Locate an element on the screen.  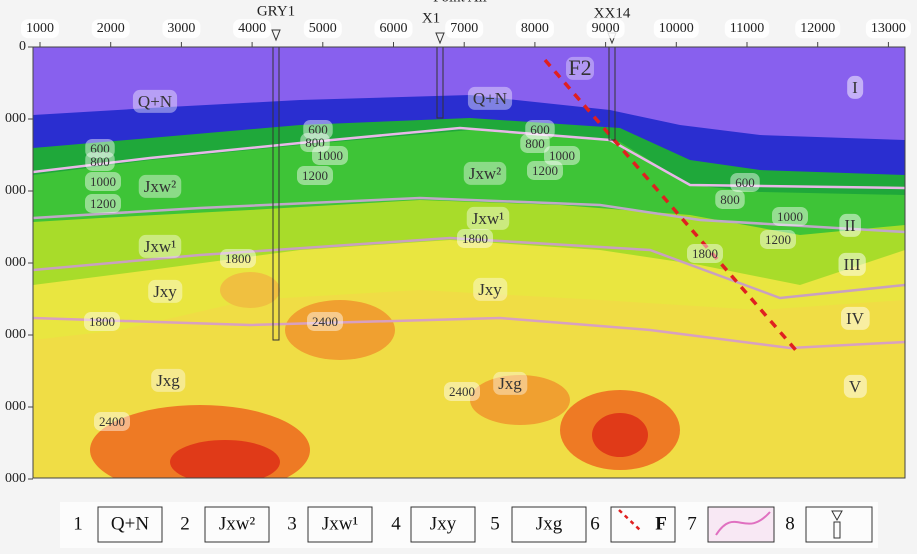
x-tick-label: 3000 is located at coordinates (181, 28).